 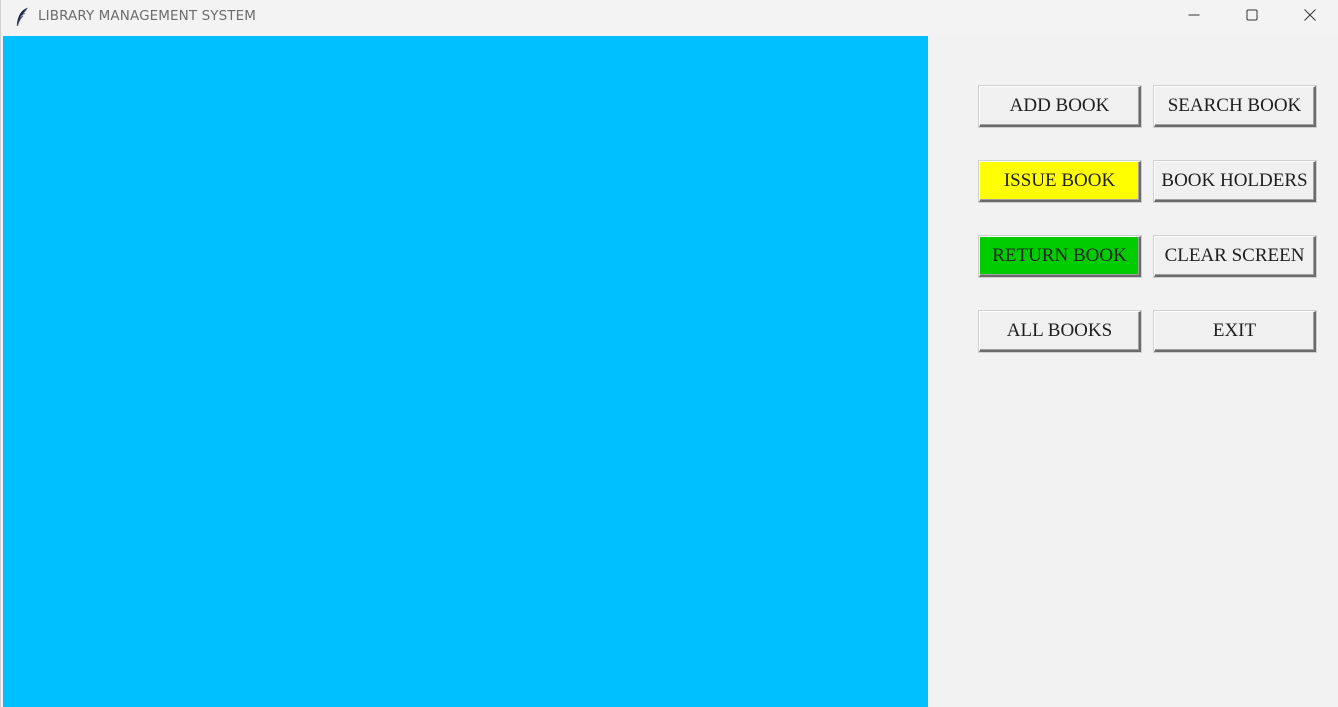 What do you see at coordinates (1060, 331) in the screenshot?
I see `all-books-button: ALL BOOKS` at bounding box center [1060, 331].